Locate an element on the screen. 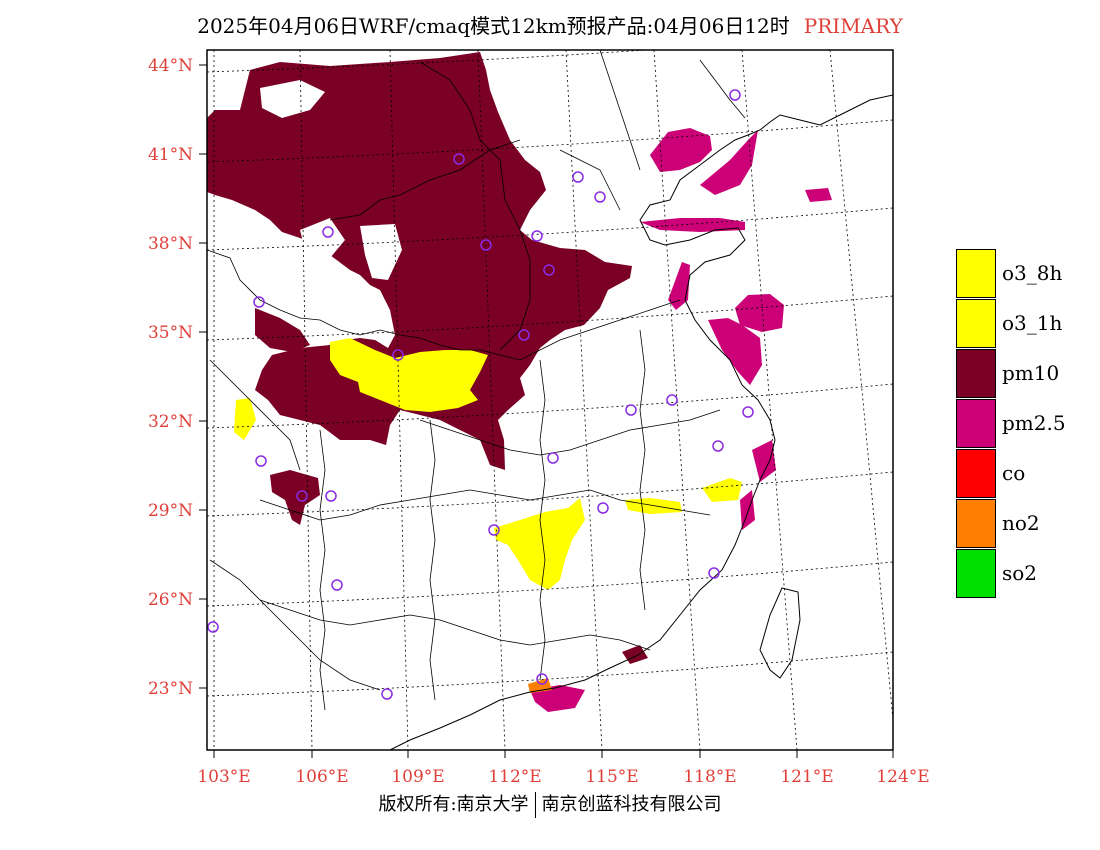 This screenshot has width=1100, height=850. pm10-region-west is located at coordinates (282, 330).